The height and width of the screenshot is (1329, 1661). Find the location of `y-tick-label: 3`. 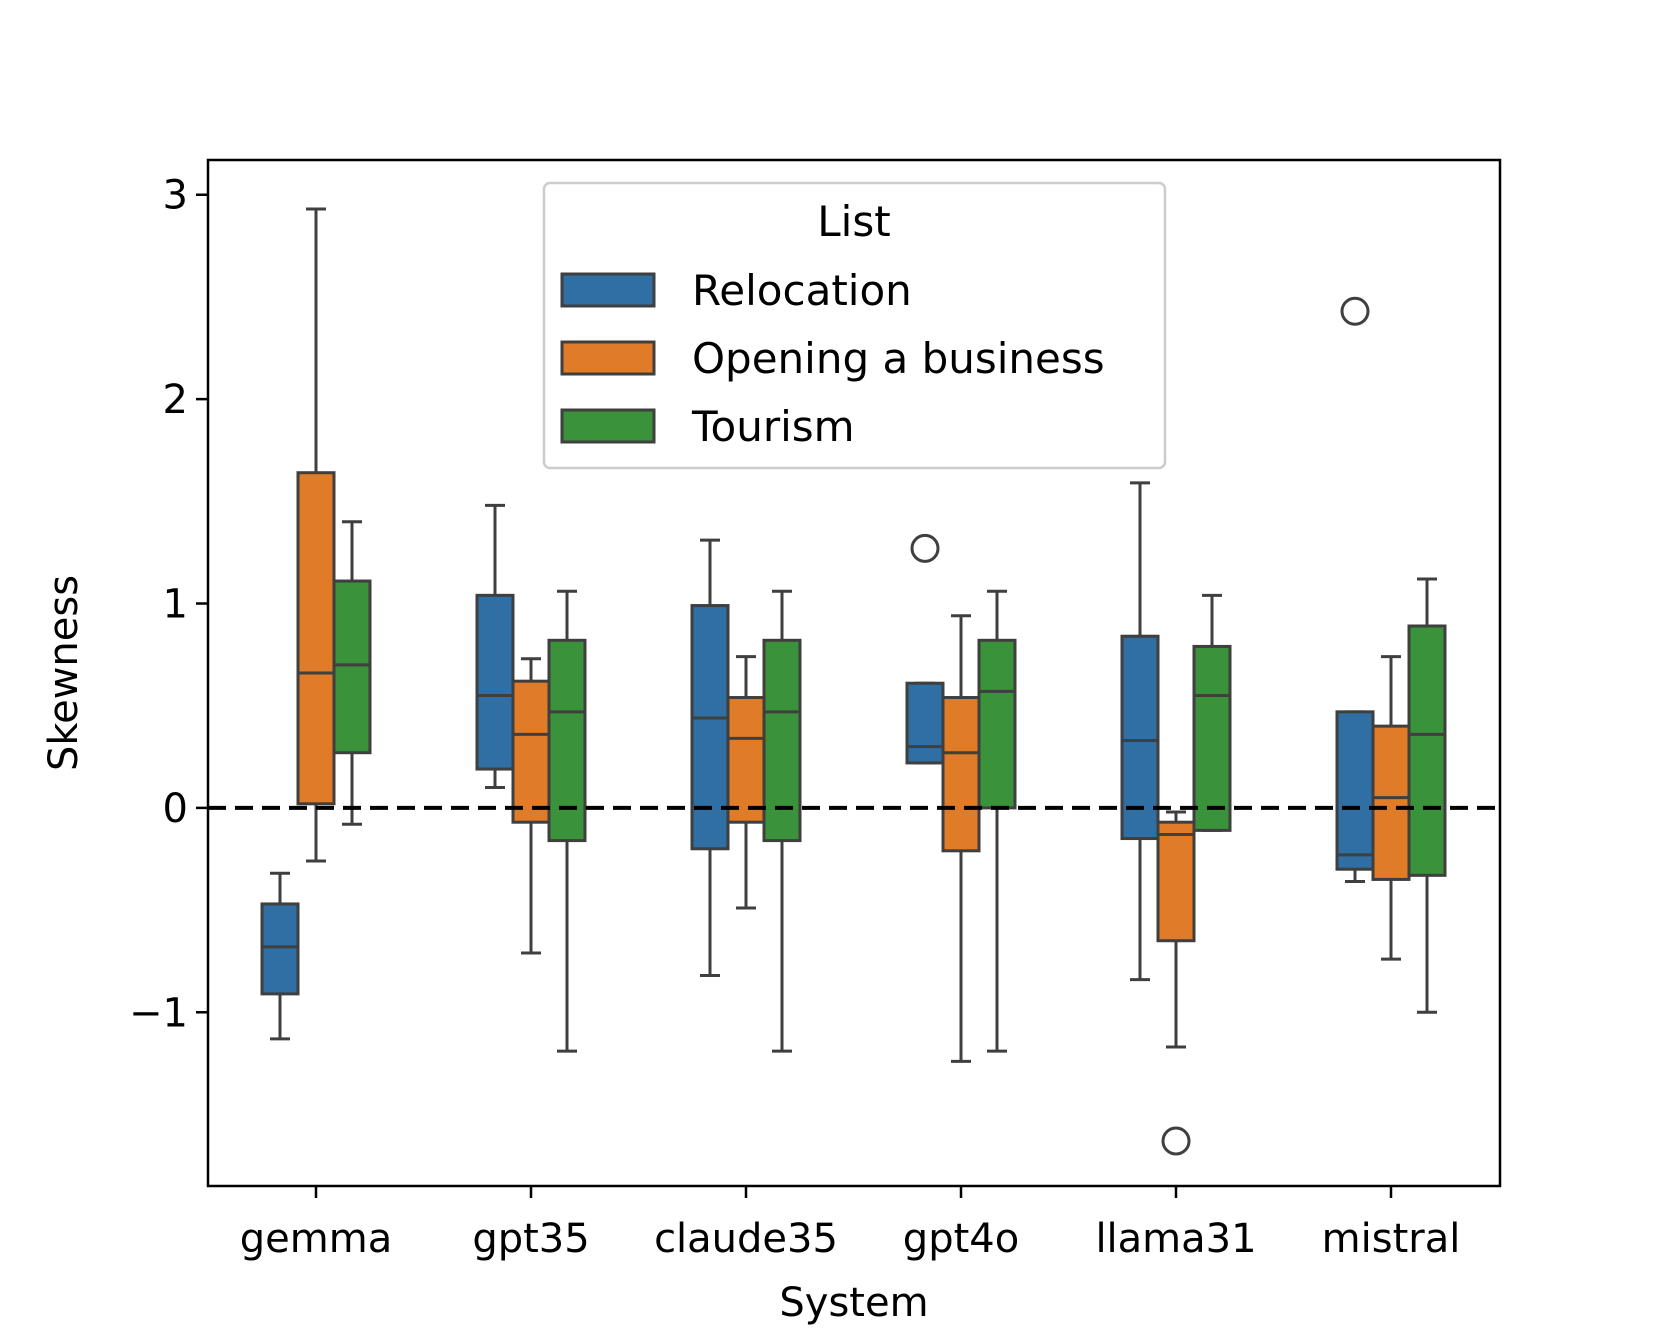

y-tick-label: 3 is located at coordinates (175, 196).